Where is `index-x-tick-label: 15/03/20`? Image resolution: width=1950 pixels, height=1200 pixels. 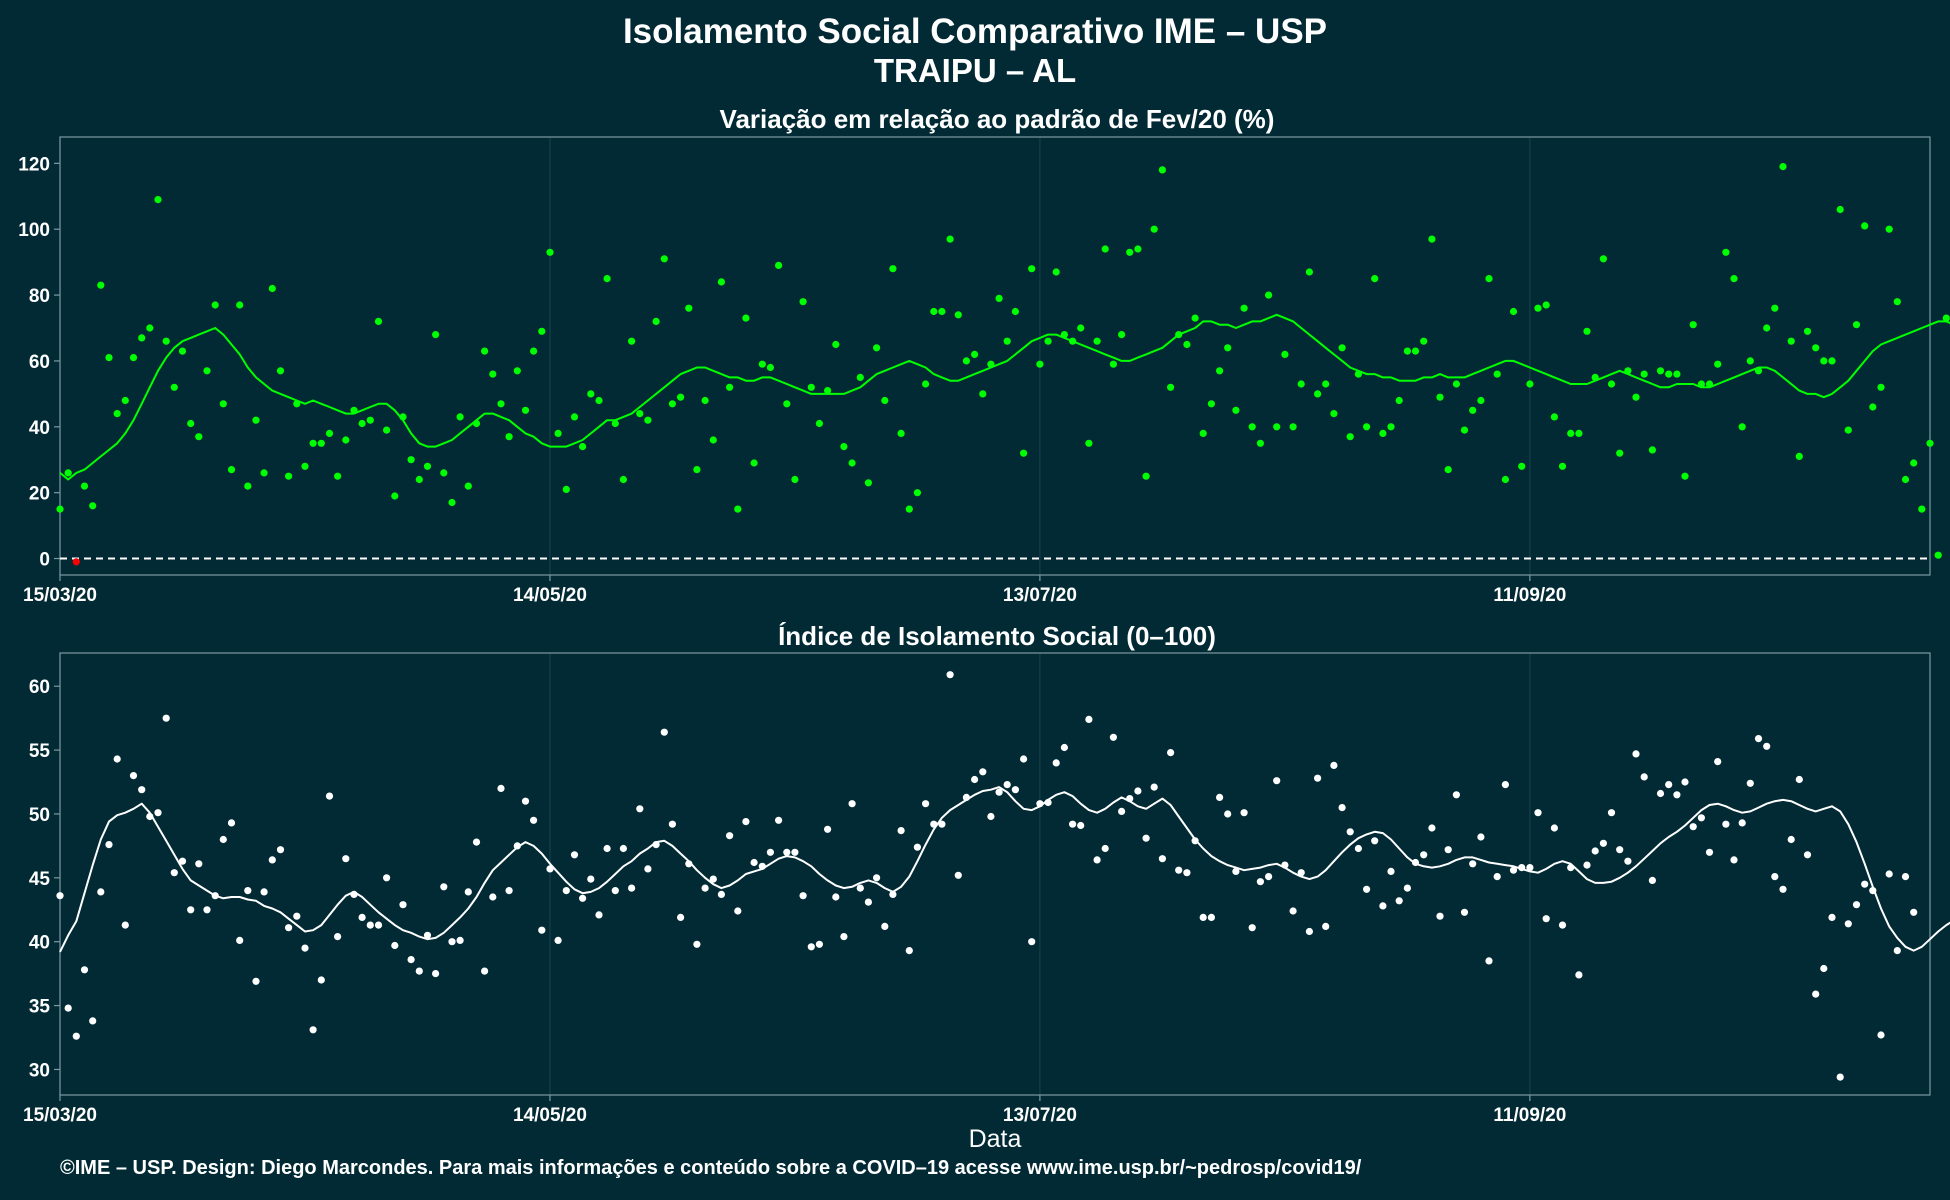 index-x-tick-label: 15/03/20 is located at coordinates (60, 1115).